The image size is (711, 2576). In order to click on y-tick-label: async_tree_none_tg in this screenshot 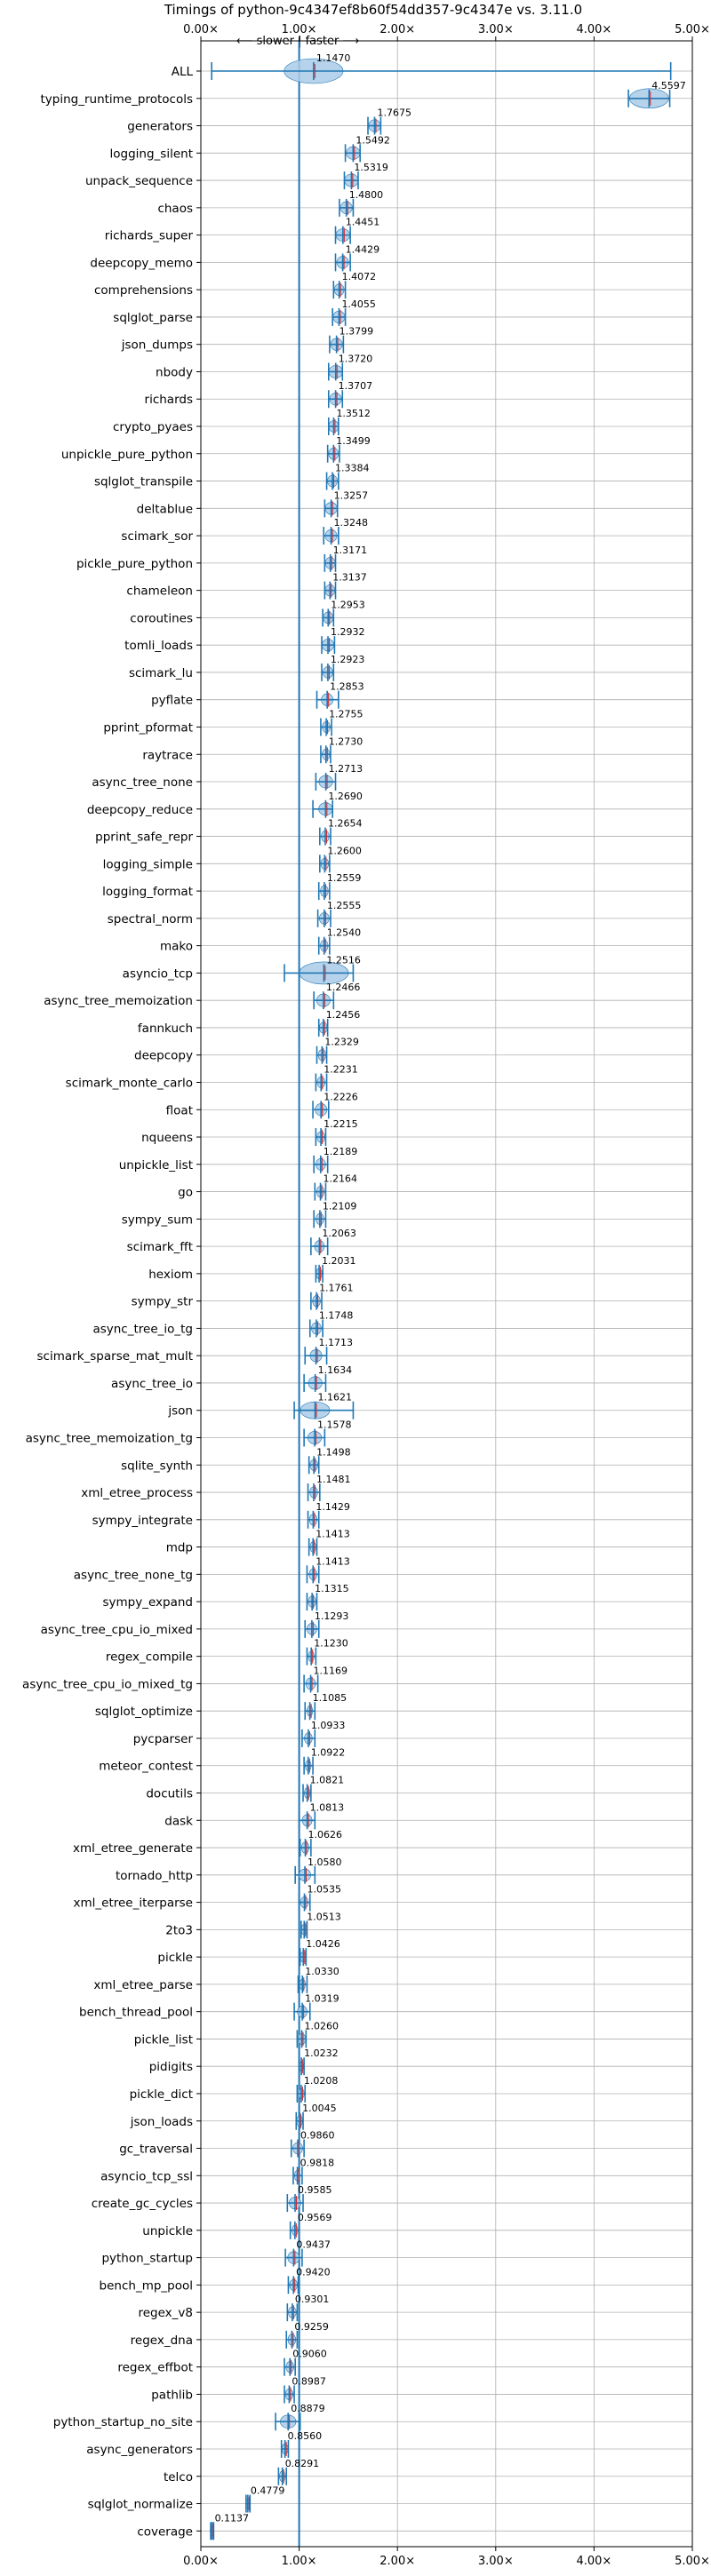, I will do `click(133, 1575)`.